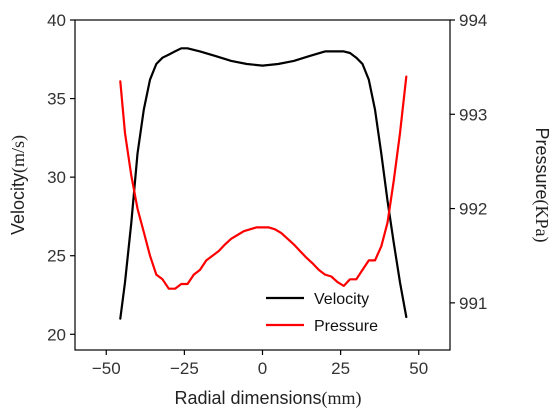 This screenshot has height=417, width=550. I want to click on right-axis-label: Pressure, so click(541, 163).